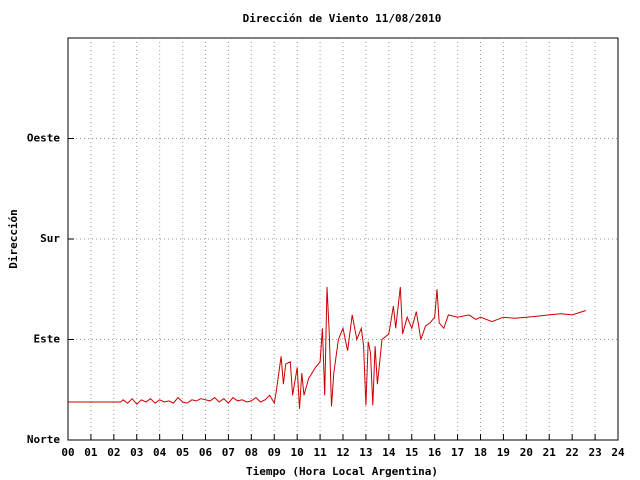 The height and width of the screenshot is (480, 640). I want to click on x-tick-label: 22, so click(572, 452).